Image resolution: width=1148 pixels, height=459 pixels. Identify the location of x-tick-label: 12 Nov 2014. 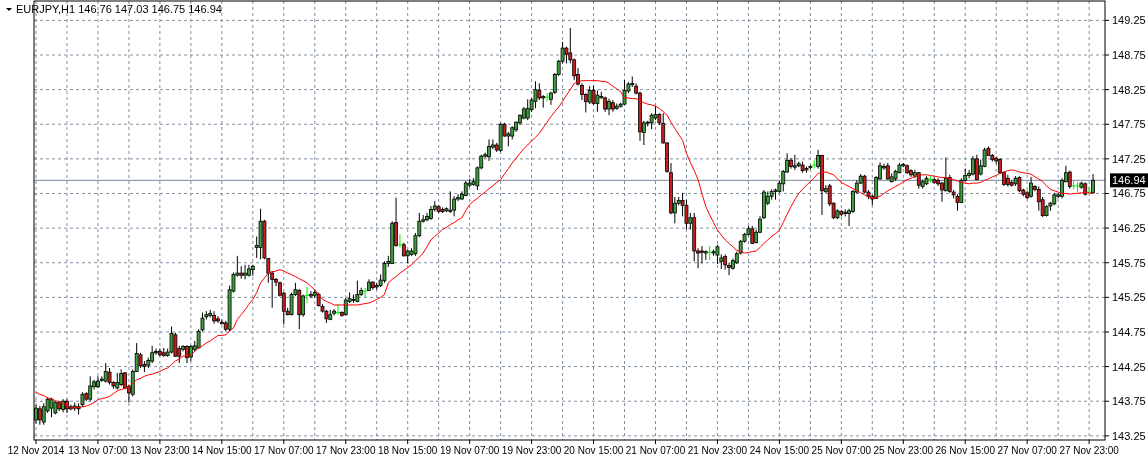
(36, 450).